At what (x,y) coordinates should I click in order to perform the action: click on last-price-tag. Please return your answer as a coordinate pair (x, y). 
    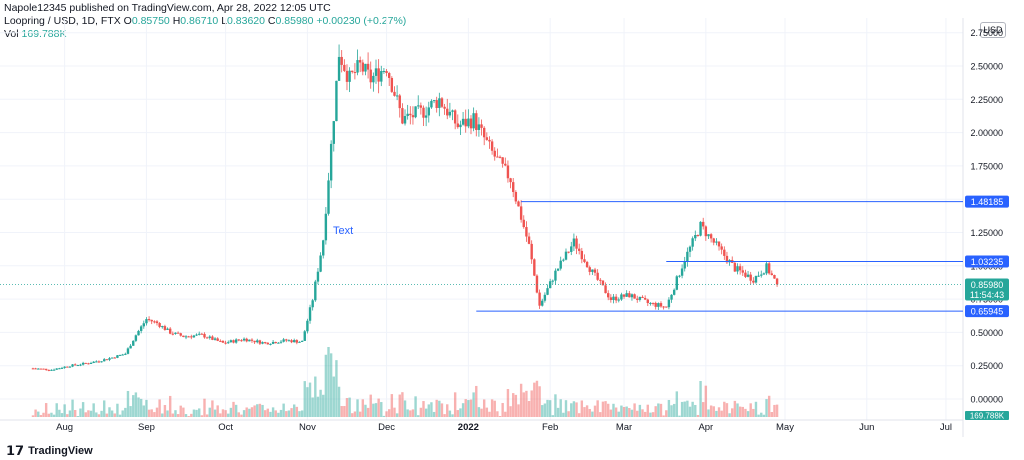
    Looking at the image, I should click on (987, 289).